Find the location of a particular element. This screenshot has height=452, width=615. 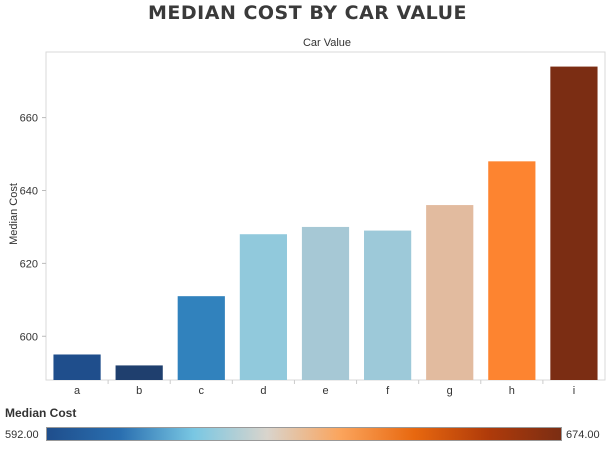

y-axis-label: Median Cost is located at coordinates (14, 214).